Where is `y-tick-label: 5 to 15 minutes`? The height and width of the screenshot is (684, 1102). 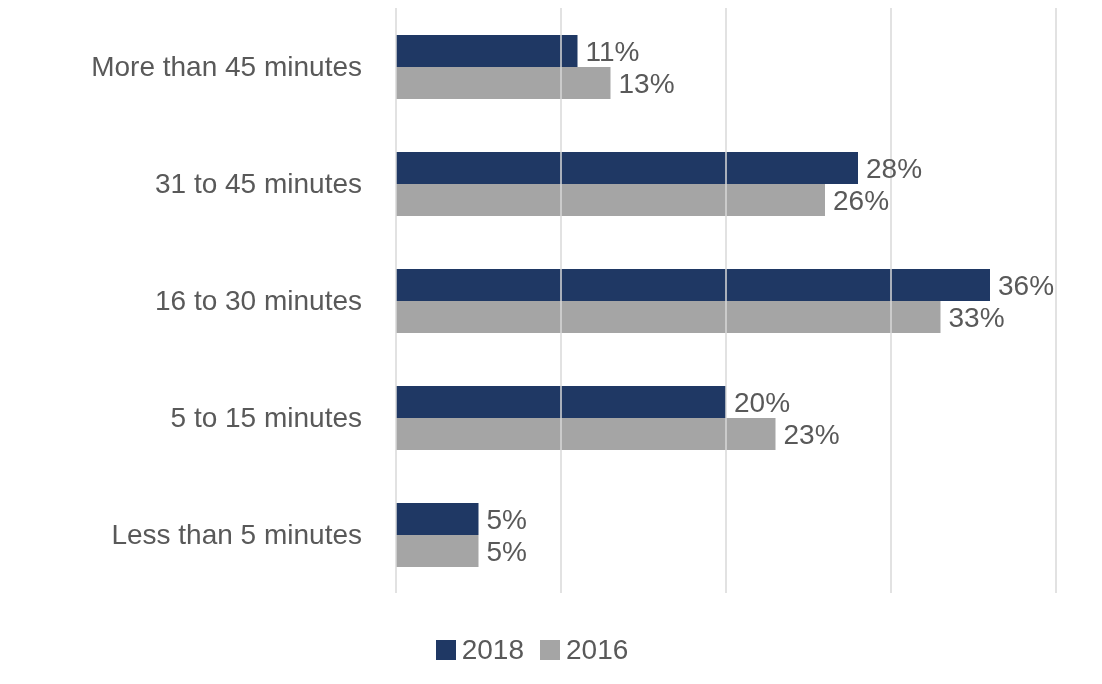 y-tick-label: 5 to 15 minutes is located at coordinates (266, 418).